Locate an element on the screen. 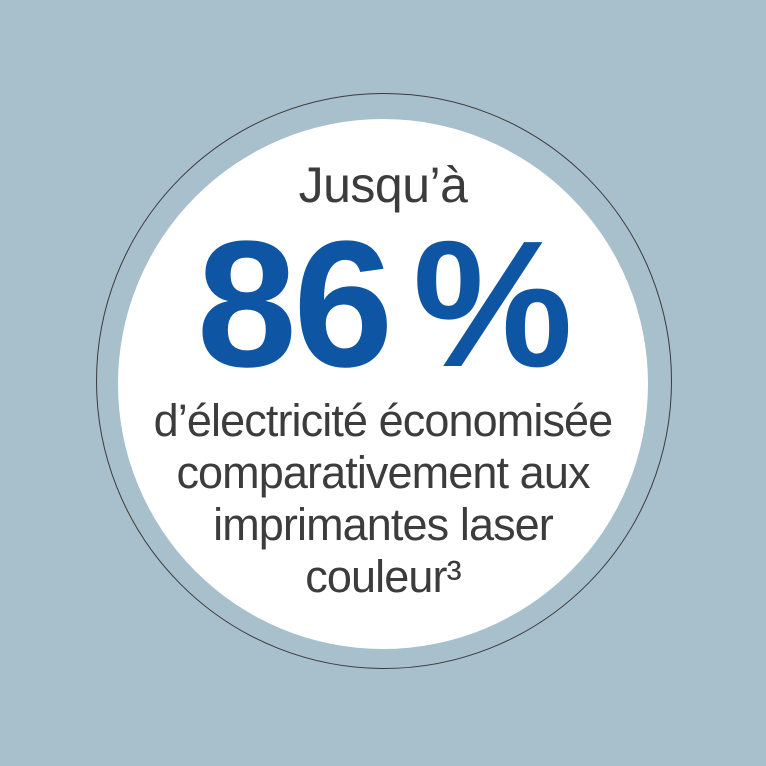 The width and height of the screenshot is (766, 766). stat-value: 86 % is located at coordinates (384, 304).